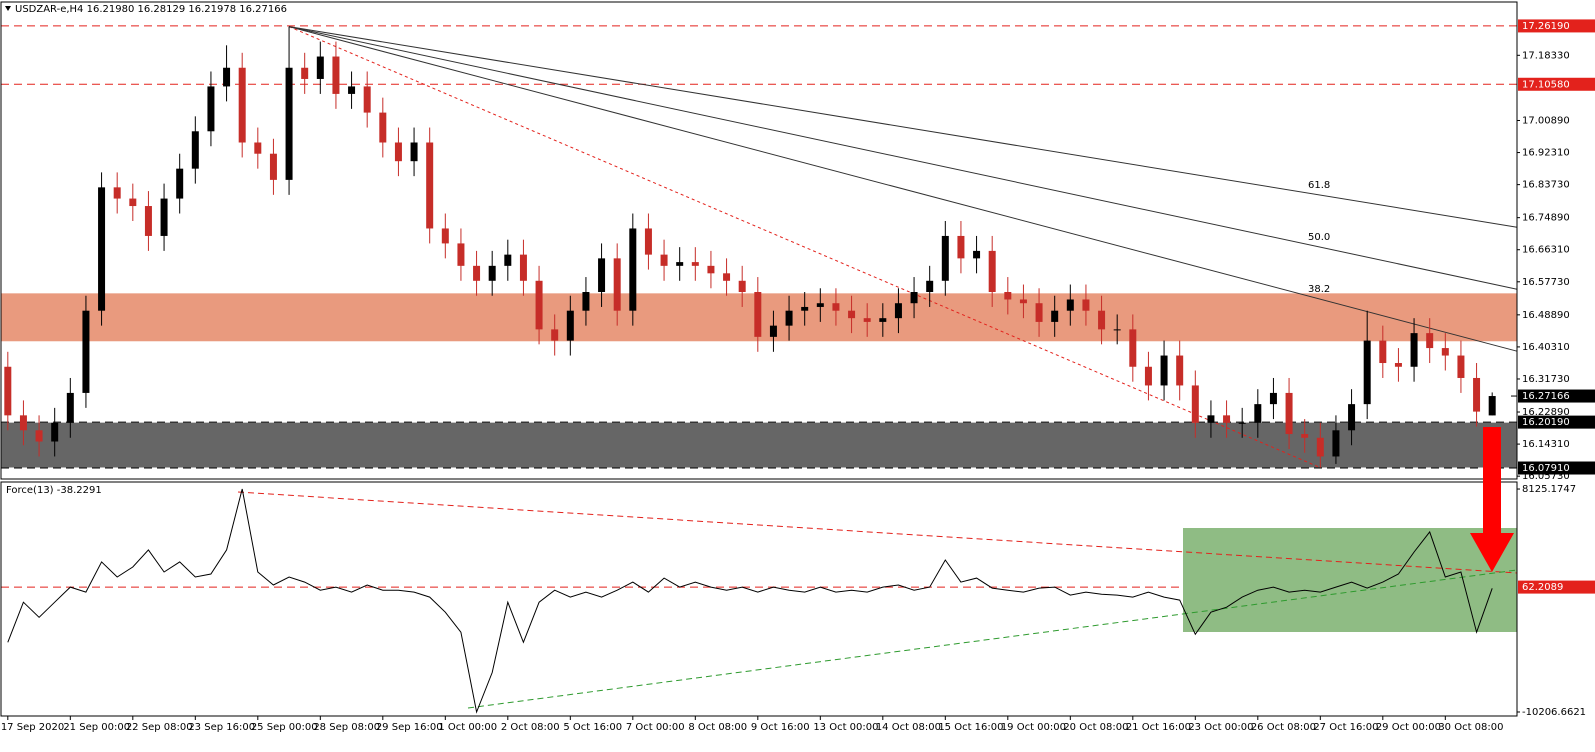  What do you see at coordinates (1319, 185) in the screenshot?
I see `fan-label: 61.8` at bounding box center [1319, 185].